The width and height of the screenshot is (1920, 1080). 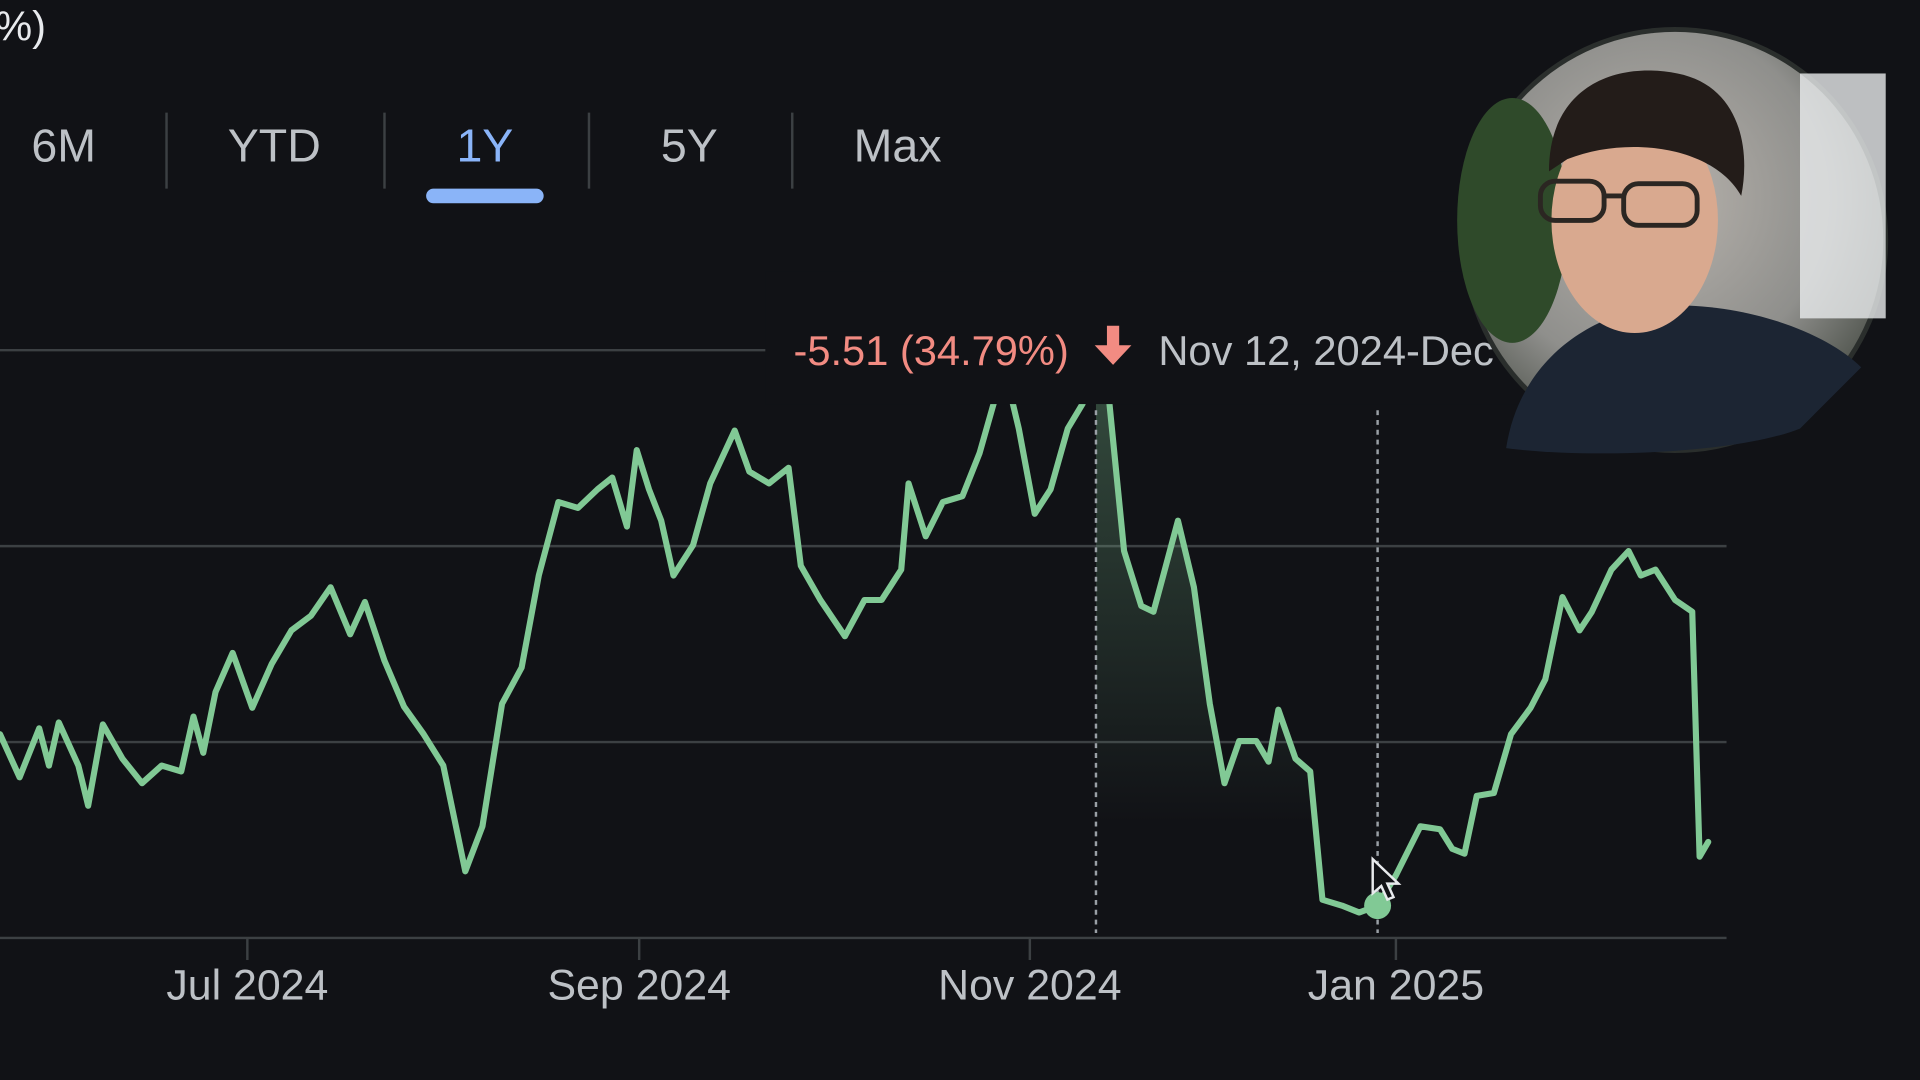 I want to click on tooltip-change: -5.51 (34.79%), so click(x=930, y=350).